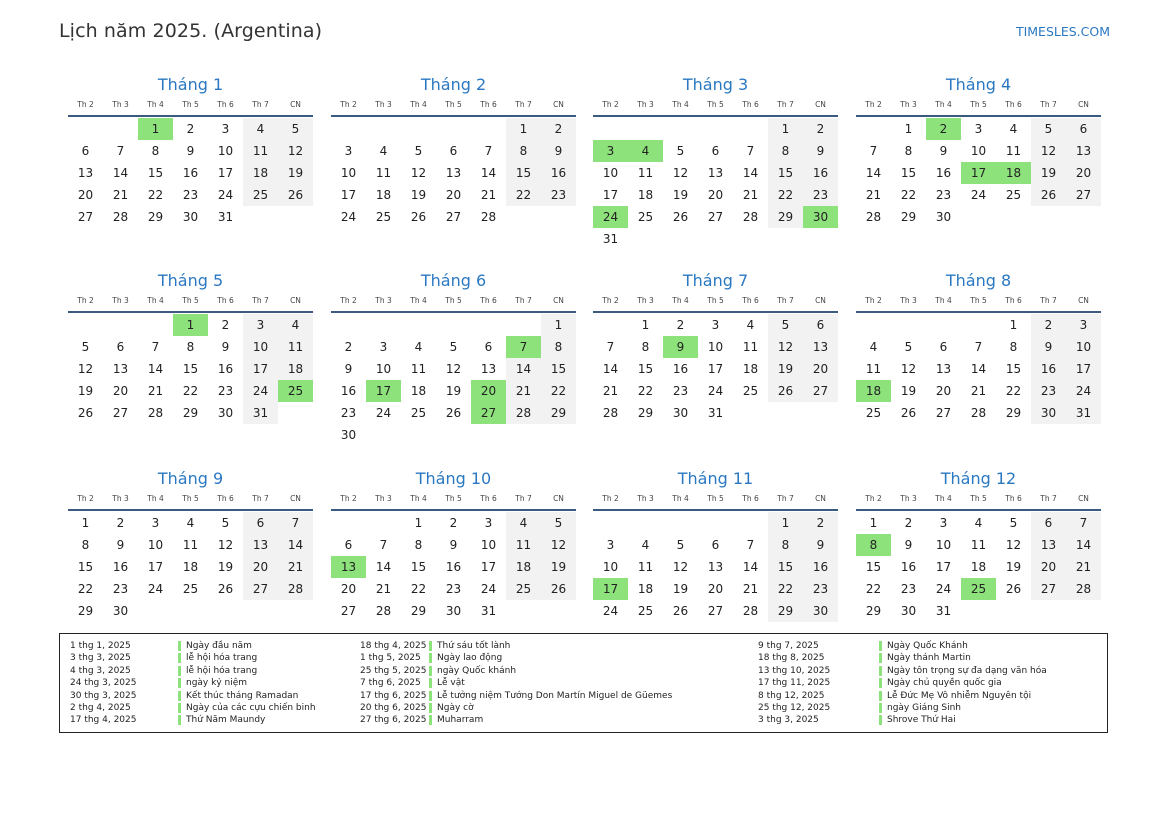 The image size is (1169, 827). What do you see at coordinates (418, 347) in the screenshot?
I see `day-cell: 4` at bounding box center [418, 347].